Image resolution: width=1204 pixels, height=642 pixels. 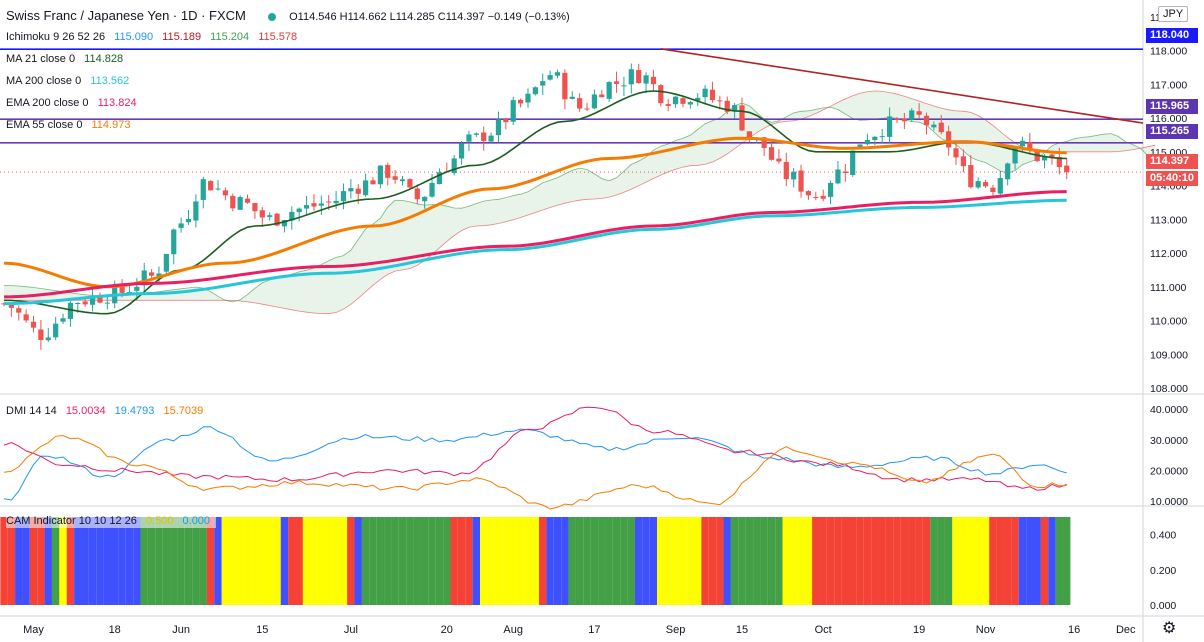 What do you see at coordinates (447, 630) in the screenshot?
I see `time-tick-label: 20` at bounding box center [447, 630].